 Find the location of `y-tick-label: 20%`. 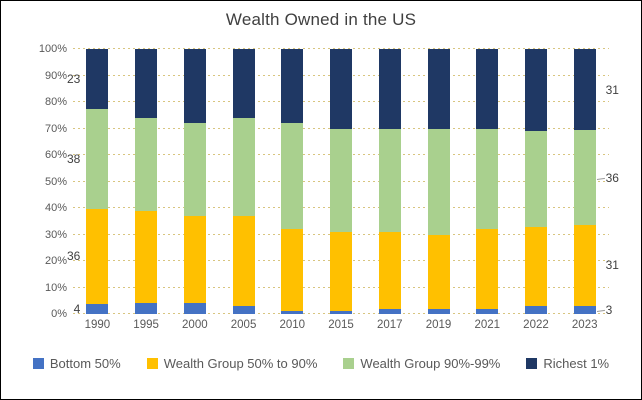

y-tick-label: 20% is located at coordinates (55, 261).